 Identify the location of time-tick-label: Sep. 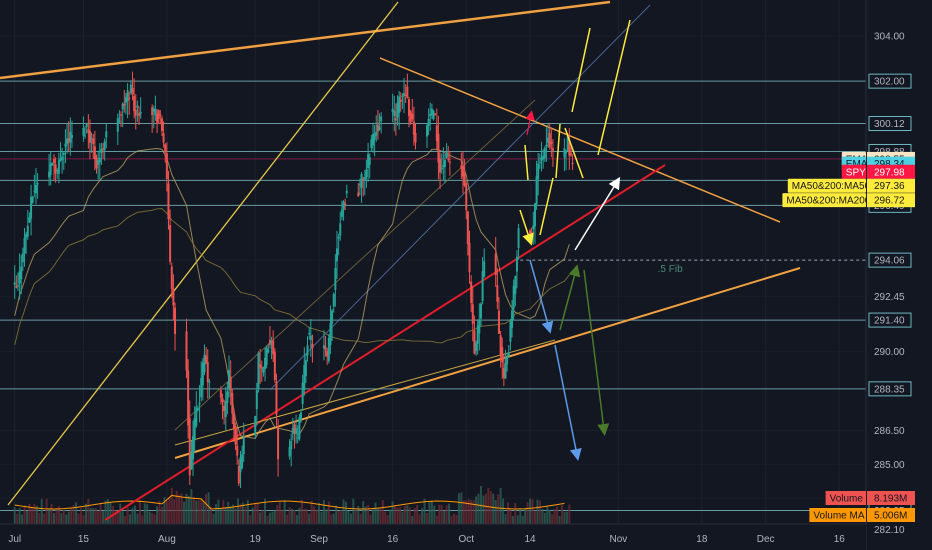
(319, 539).